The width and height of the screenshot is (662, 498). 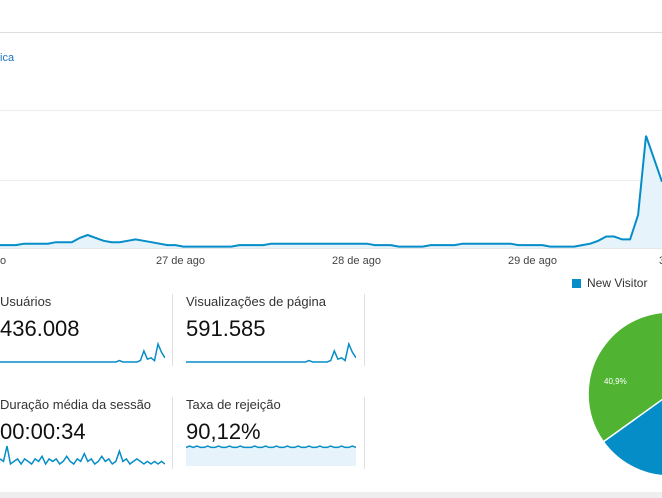 I want to click on top-divider, so click(x=331, y=32).